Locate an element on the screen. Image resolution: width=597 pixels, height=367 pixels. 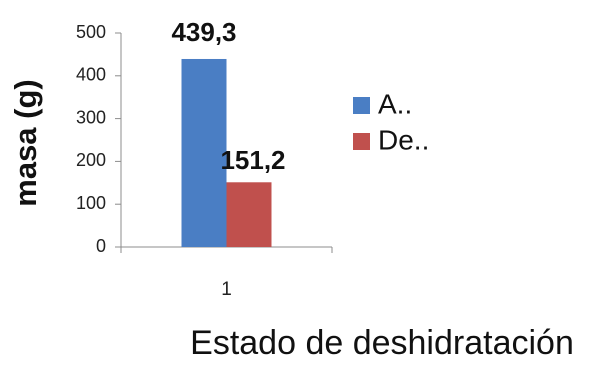
data-label: 151,2 is located at coordinates (252, 160).